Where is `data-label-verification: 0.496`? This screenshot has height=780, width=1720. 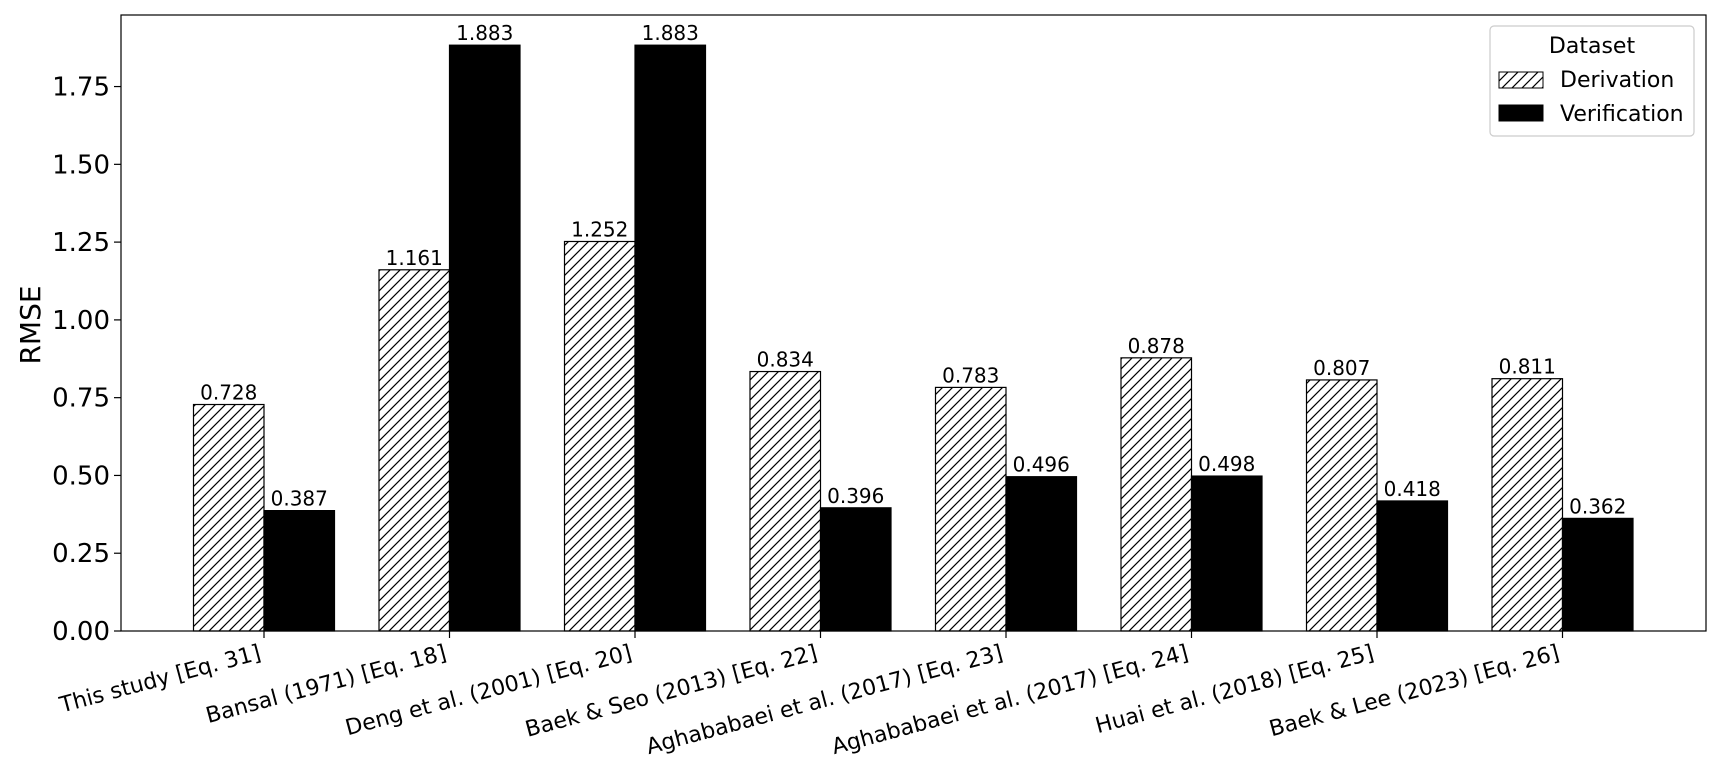 data-label-verification: 0.496 is located at coordinates (1041, 465).